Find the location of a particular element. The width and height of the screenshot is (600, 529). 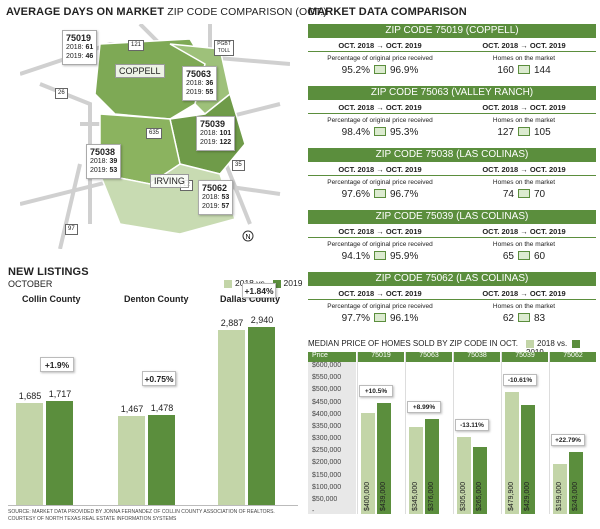

homes-2019: 83 is located at coordinates (540, 318).